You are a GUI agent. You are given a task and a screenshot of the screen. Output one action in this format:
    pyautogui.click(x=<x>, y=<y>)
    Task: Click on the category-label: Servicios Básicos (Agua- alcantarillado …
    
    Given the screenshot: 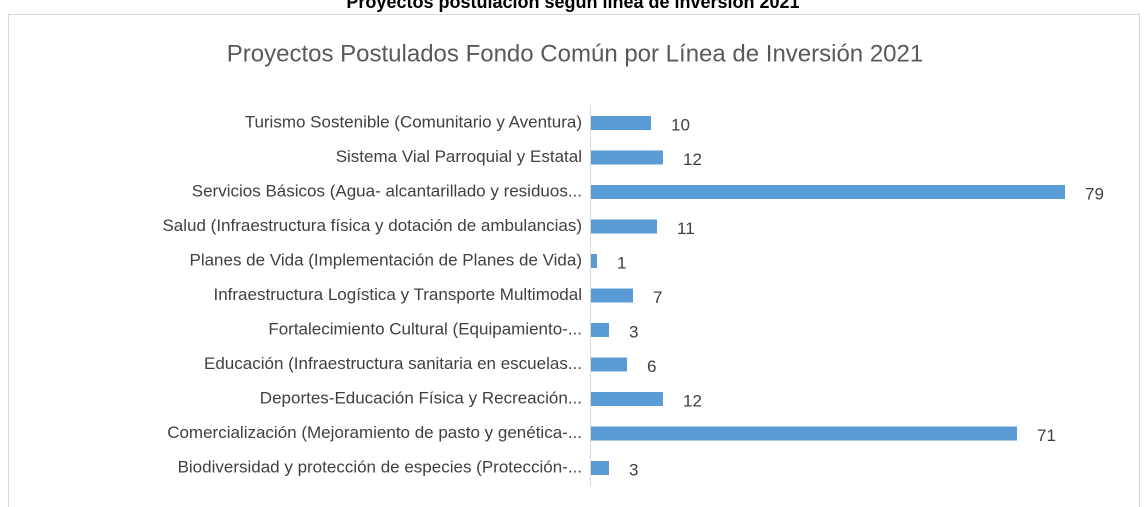 What is the action you would take?
    pyautogui.click(x=387, y=190)
    